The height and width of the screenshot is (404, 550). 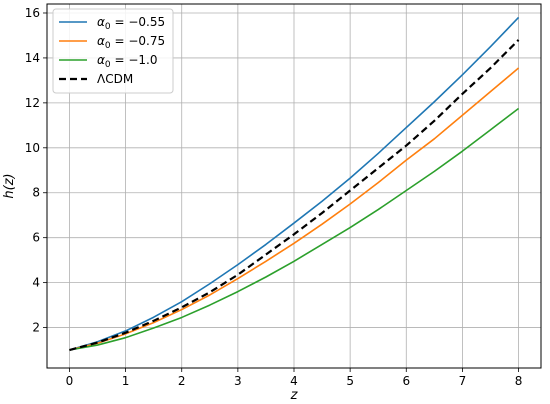 I want to click on y-tick-label: 14, so click(x=32, y=58).